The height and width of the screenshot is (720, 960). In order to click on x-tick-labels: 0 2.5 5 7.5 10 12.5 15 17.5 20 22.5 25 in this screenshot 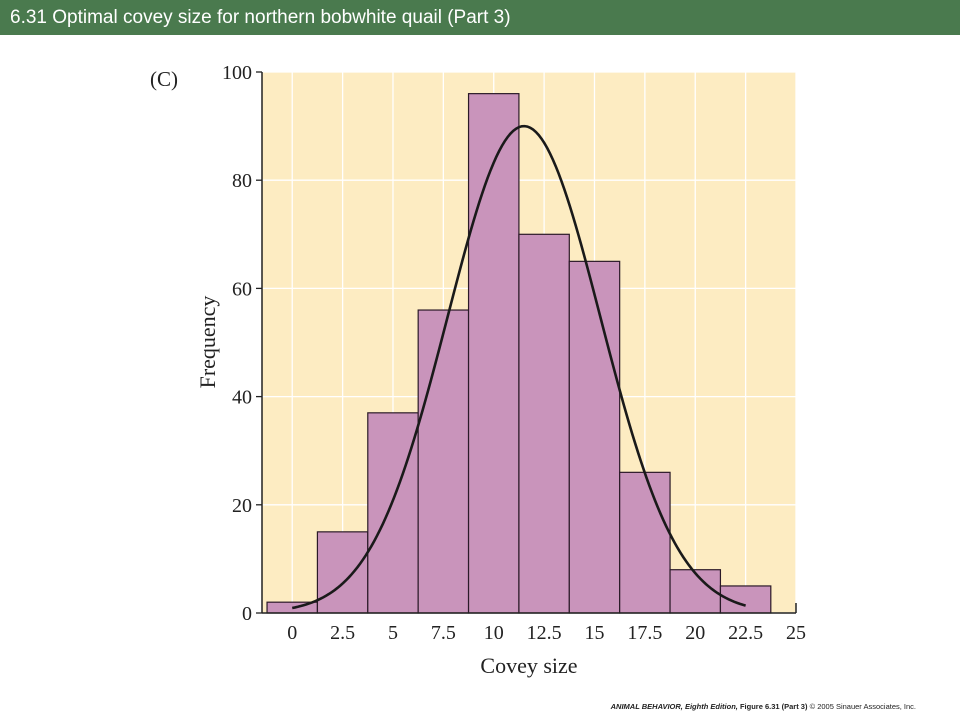, I will do `click(546, 633)`.